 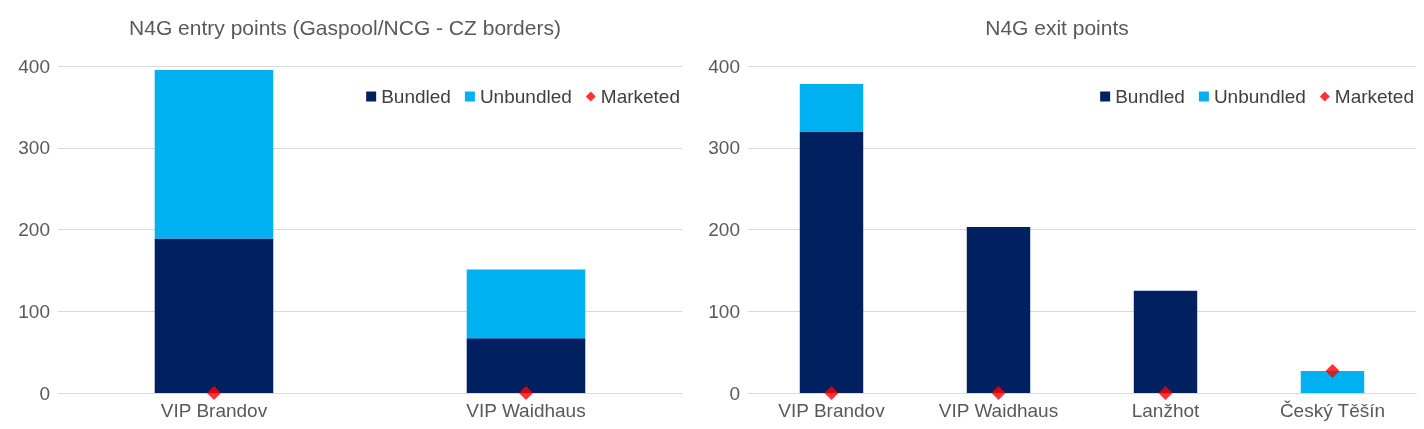 What do you see at coordinates (345, 27) in the screenshot?
I see `chart-title: N4G entry points (Gaspool/NCG - CZ borders)` at bounding box center [345, 27].